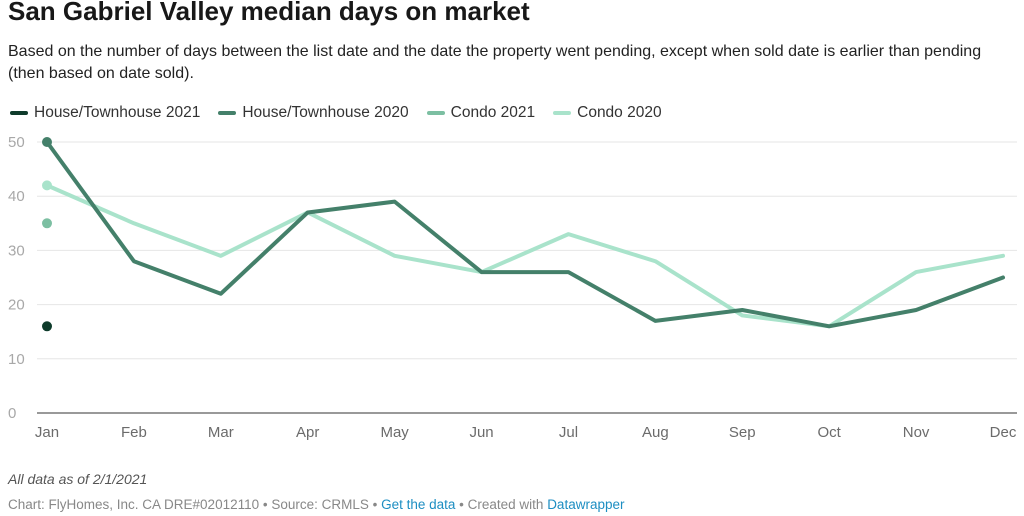 This screenshot has height=516, width=1024. Describe the element at coordinates (117, 112) in the screenshot. I see `legend-label: House/Townhouse 2021` at that location.